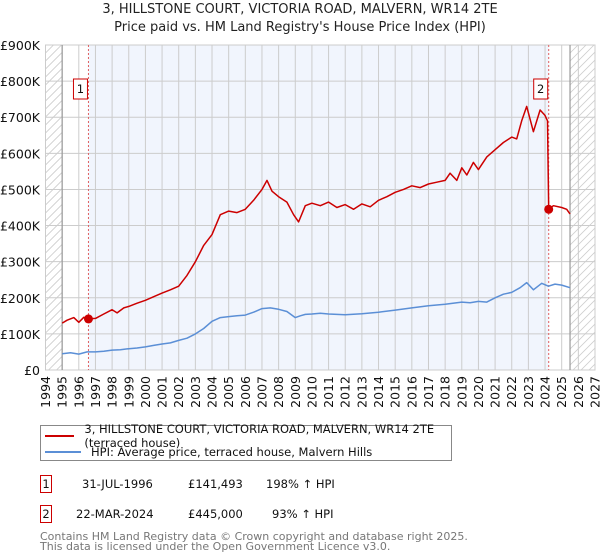  What do you see at coordinates (145, 392) in the screenshot?
I see `x-tick-label: 2000` at bounding box center [145, 392].